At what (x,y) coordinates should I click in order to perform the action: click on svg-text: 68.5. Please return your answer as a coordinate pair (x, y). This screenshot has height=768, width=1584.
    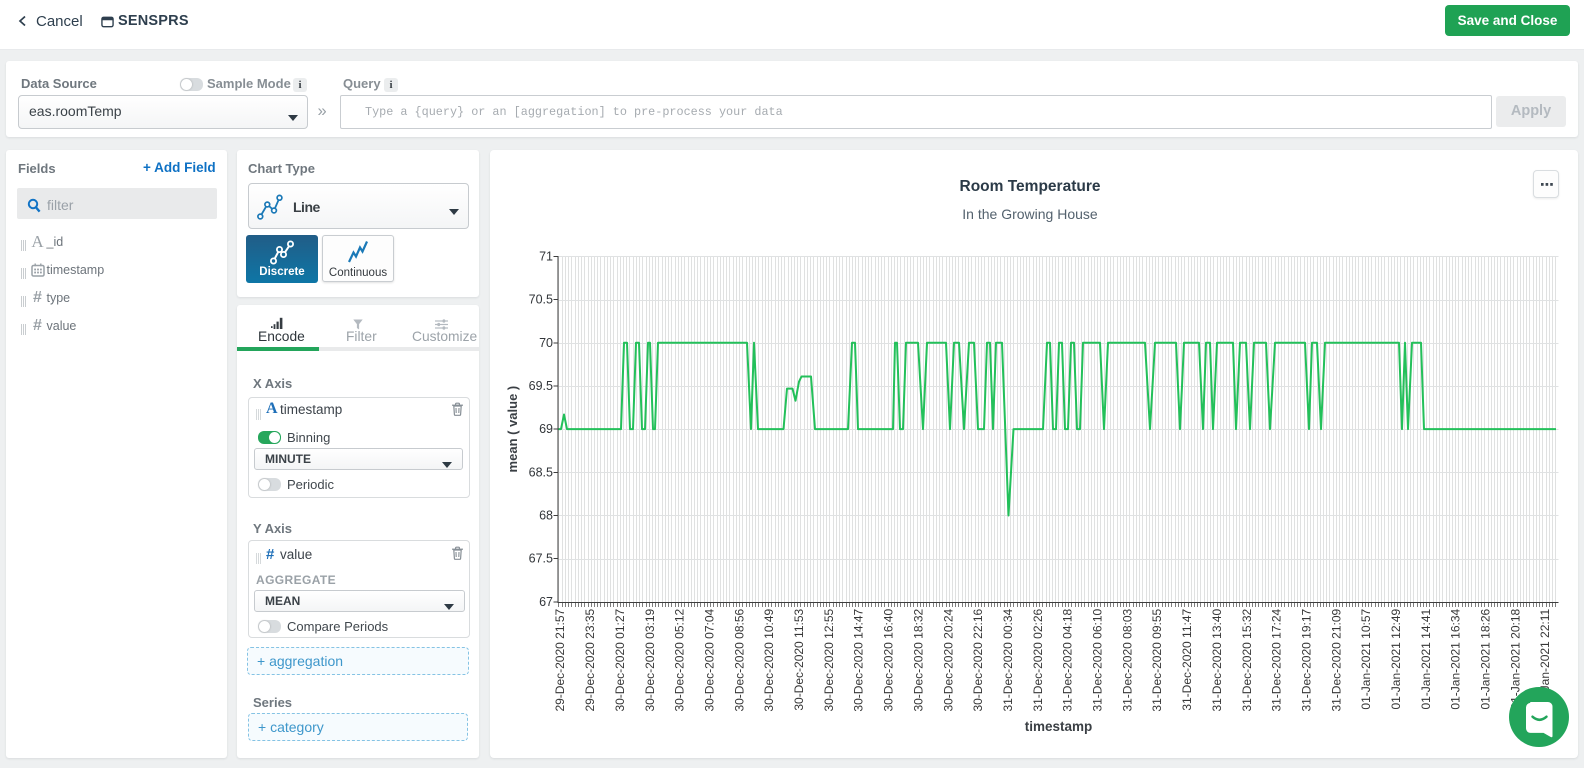
    Looking at the image, I should click on (541, 472).